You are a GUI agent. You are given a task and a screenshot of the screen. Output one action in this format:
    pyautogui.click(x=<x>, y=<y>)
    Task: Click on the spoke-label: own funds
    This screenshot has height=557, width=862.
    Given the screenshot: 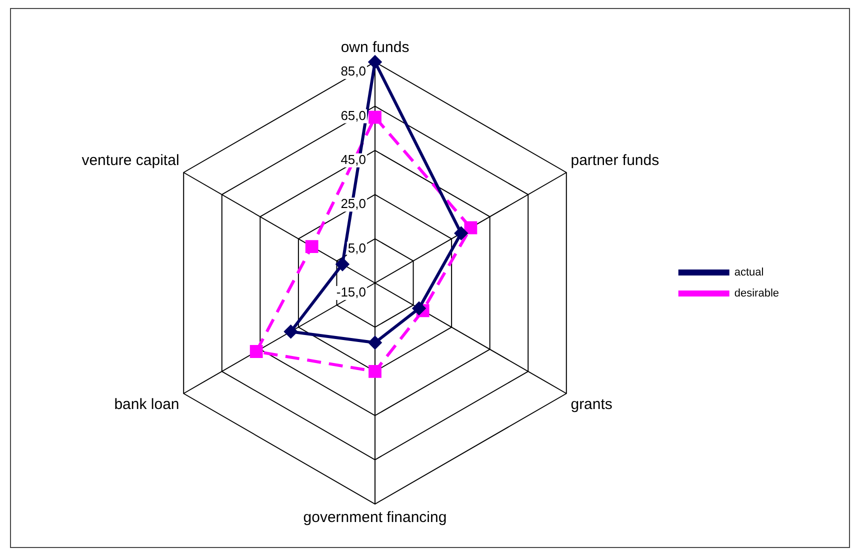 What is the action you would take?
    pyautogui.click(x=375, y=47)
    